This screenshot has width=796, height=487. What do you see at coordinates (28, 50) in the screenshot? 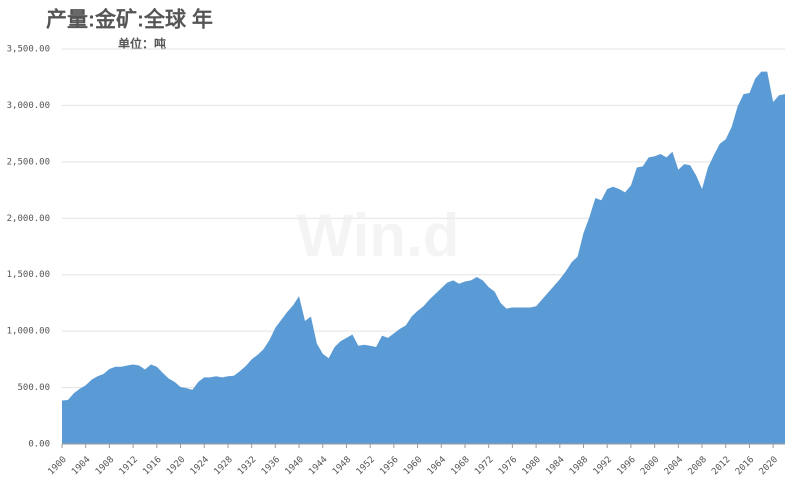
I see `y-tick-label: 3,500.00` at bounding box center [28, 50].